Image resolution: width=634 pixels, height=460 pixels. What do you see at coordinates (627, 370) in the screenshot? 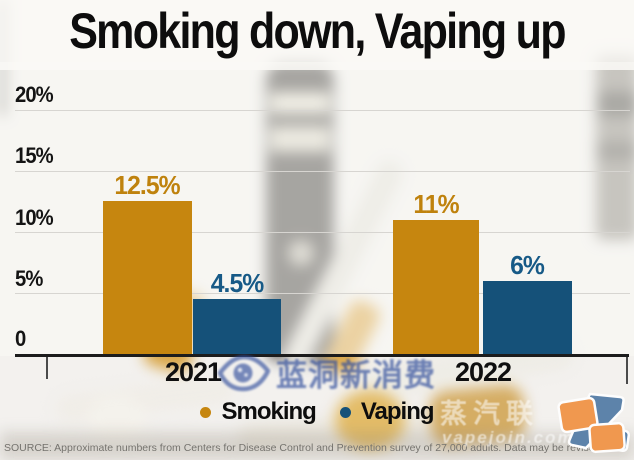
I see `x-axis-tick-right` at bounding box center [627, 370].